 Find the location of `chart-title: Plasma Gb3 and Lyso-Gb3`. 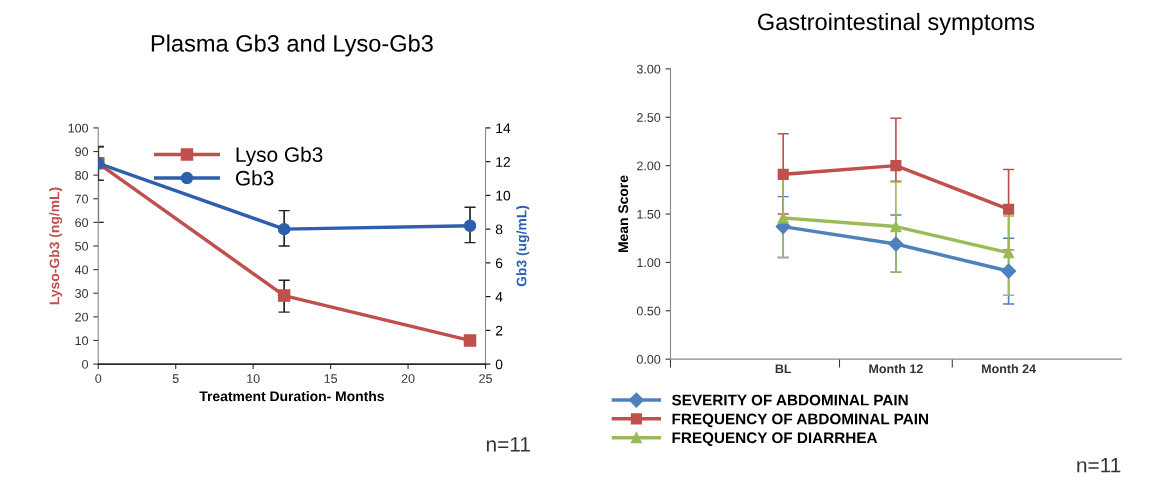

chart-title: Plasma Gb3 and Lyso-Gb3 is located at coordinates (292, 45).